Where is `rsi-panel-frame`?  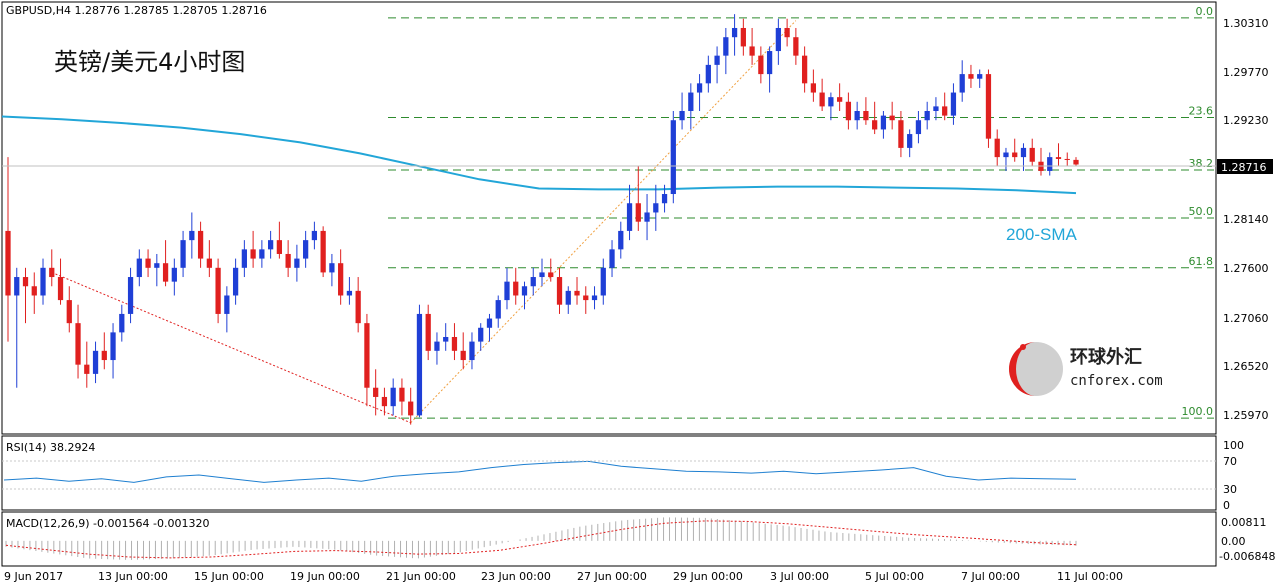
rsi-panel-frame is located at coordinates (609, 473).